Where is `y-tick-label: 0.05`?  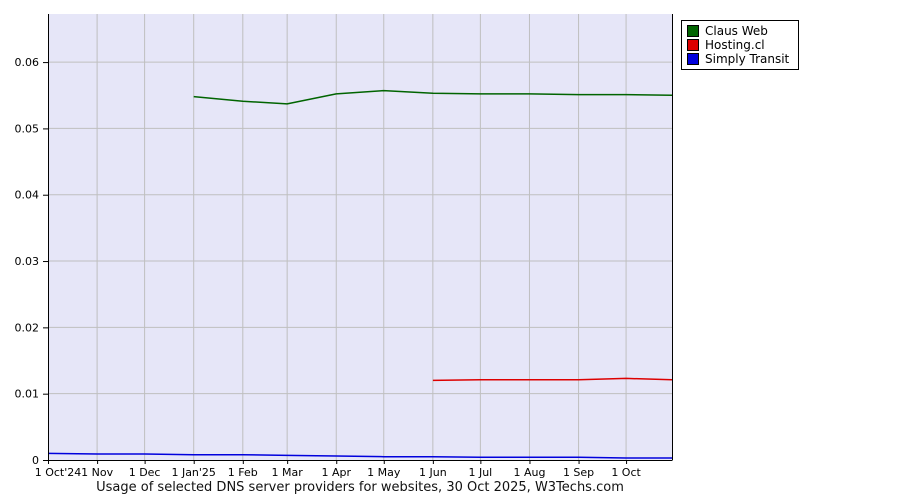
y-tick-label: 0.05 is located at coordinates (27, 128).